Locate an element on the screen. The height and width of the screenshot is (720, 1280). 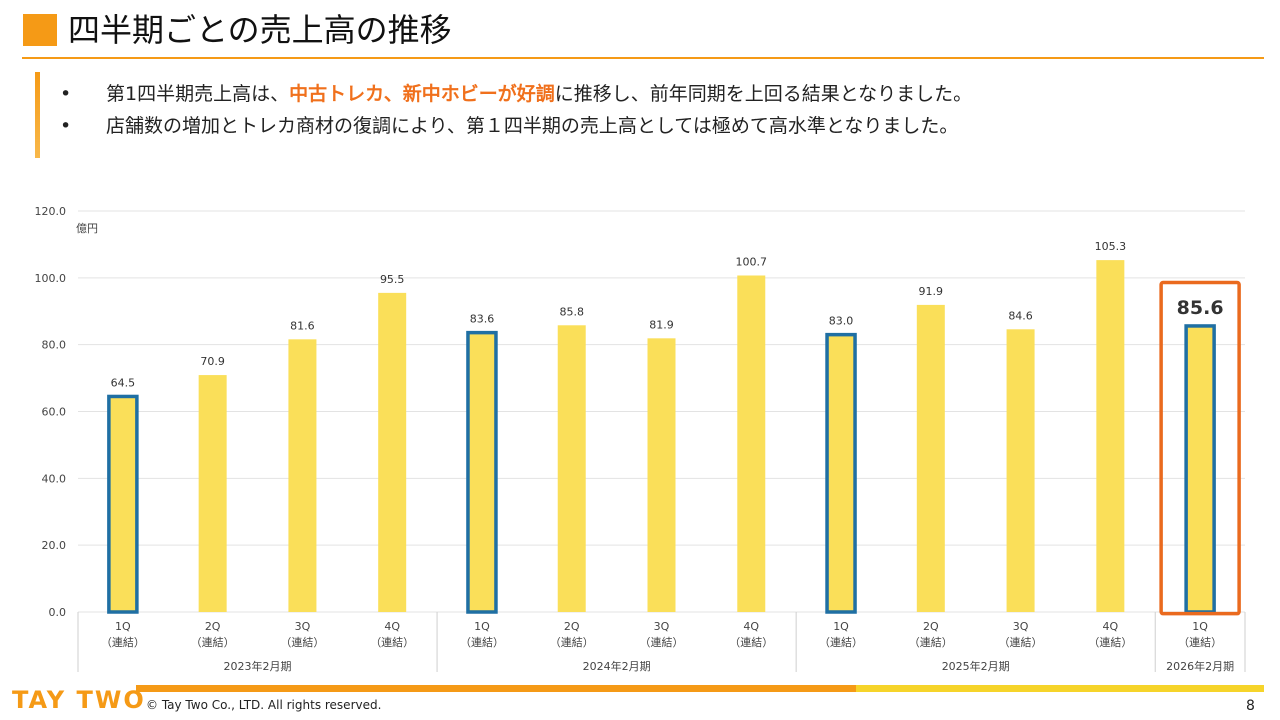
y-tick-label: 0.0 is located at coordinates (58, 612).